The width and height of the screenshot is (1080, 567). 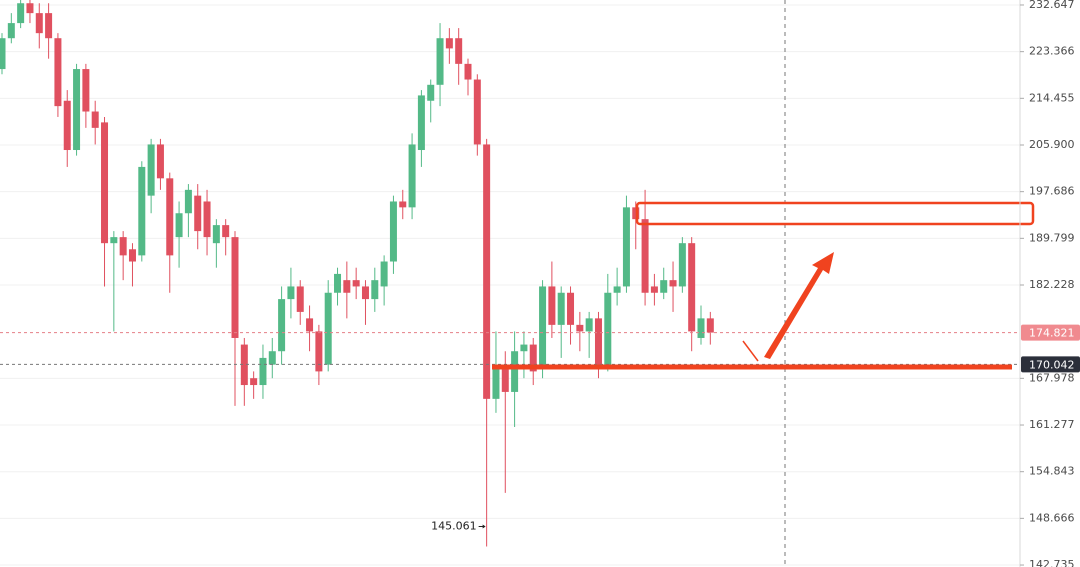 What do you see at coordinates (1052, 517) in the screenshot?
I see `y-tick-label: 148.666` at bounding box center [1052, 517].